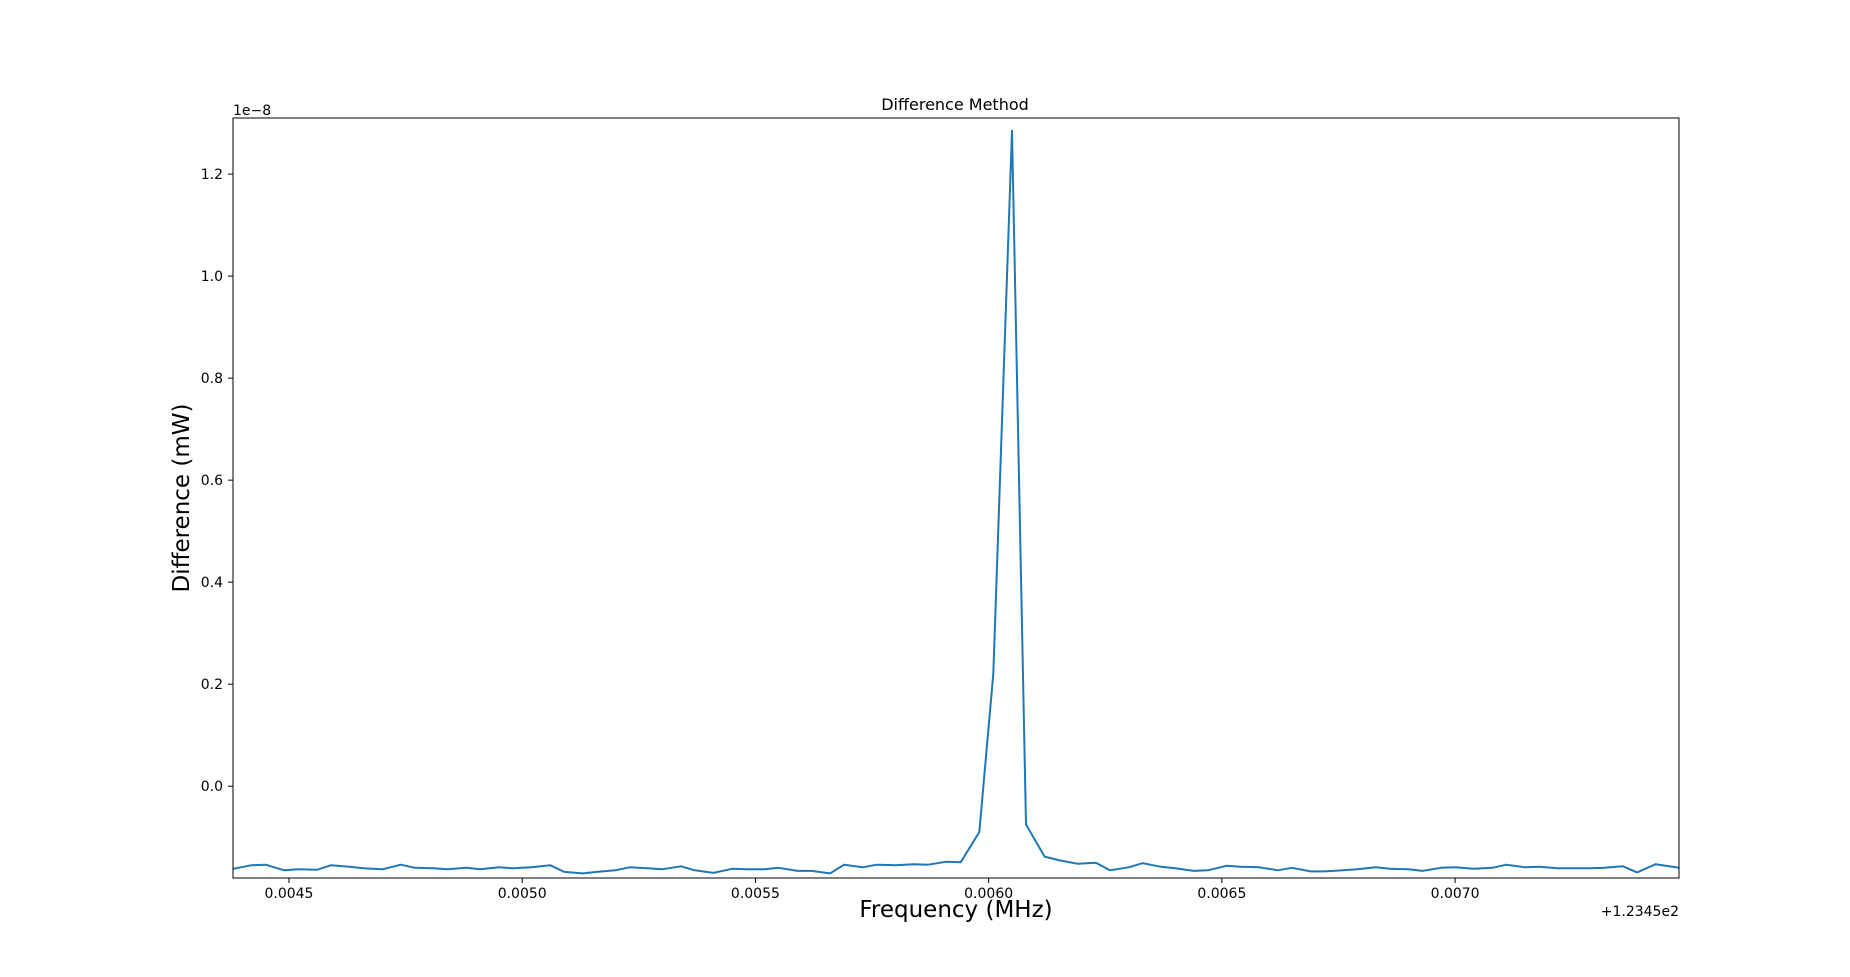 The image size is (1850, 977). I want to click on y-tick-label: 0.4, so click(212, 583).